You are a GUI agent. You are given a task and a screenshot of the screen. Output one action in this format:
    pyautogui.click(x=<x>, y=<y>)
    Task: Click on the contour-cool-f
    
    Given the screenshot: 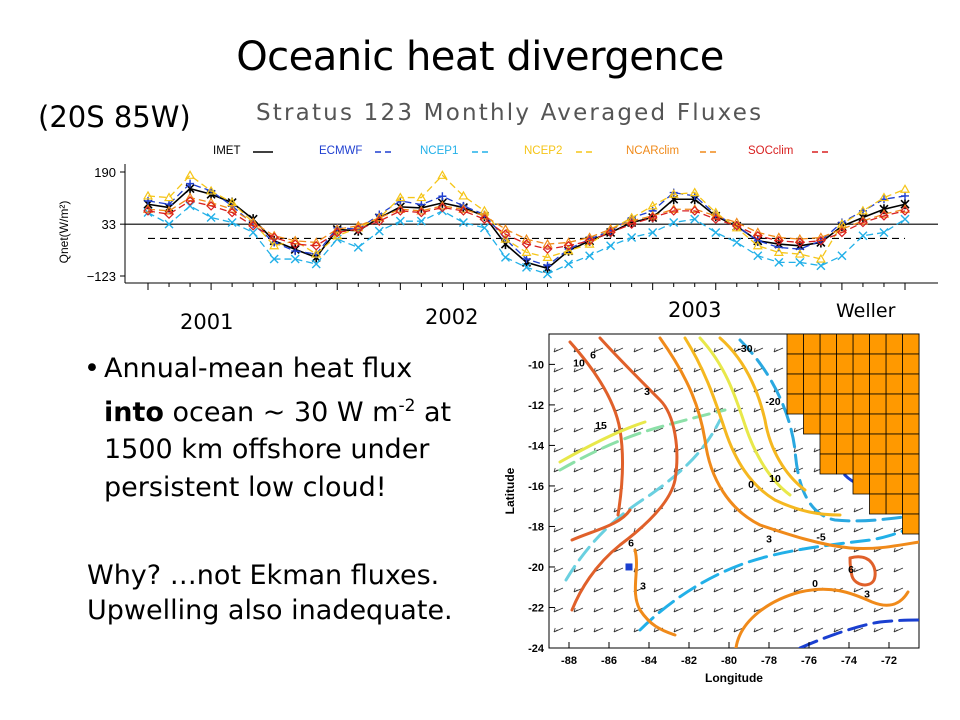 What is the action you would take?
    pyautogui.click(x=858, y=633)
    